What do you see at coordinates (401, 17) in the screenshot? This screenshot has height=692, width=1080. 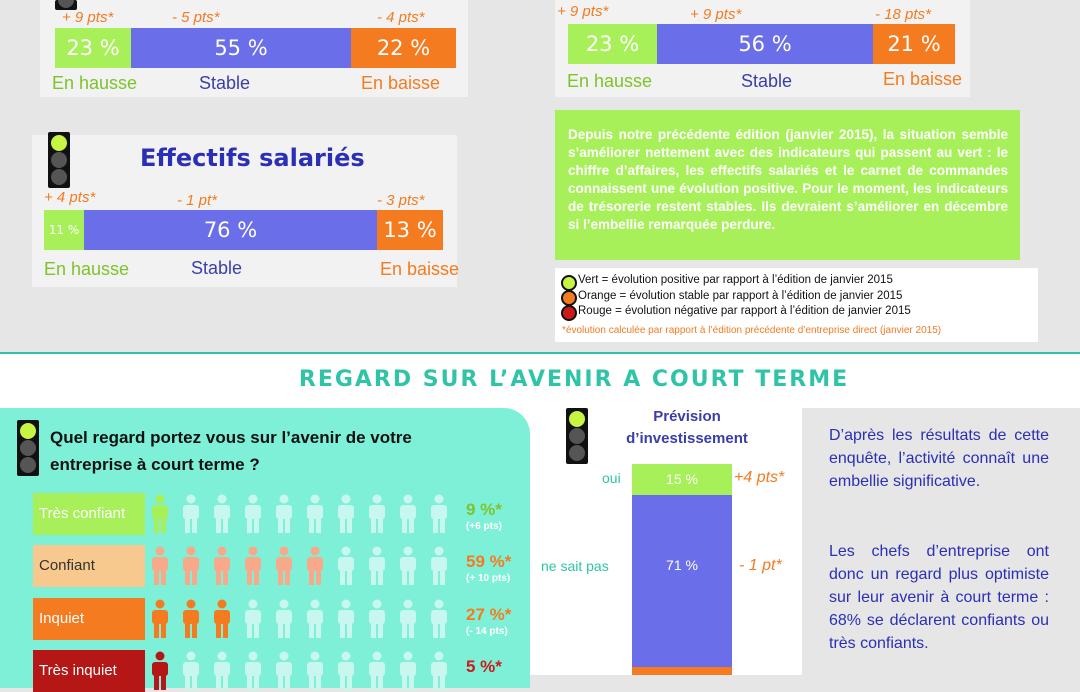 I see `delta-down: - 4 pts*` at bounding box center [401, 17].